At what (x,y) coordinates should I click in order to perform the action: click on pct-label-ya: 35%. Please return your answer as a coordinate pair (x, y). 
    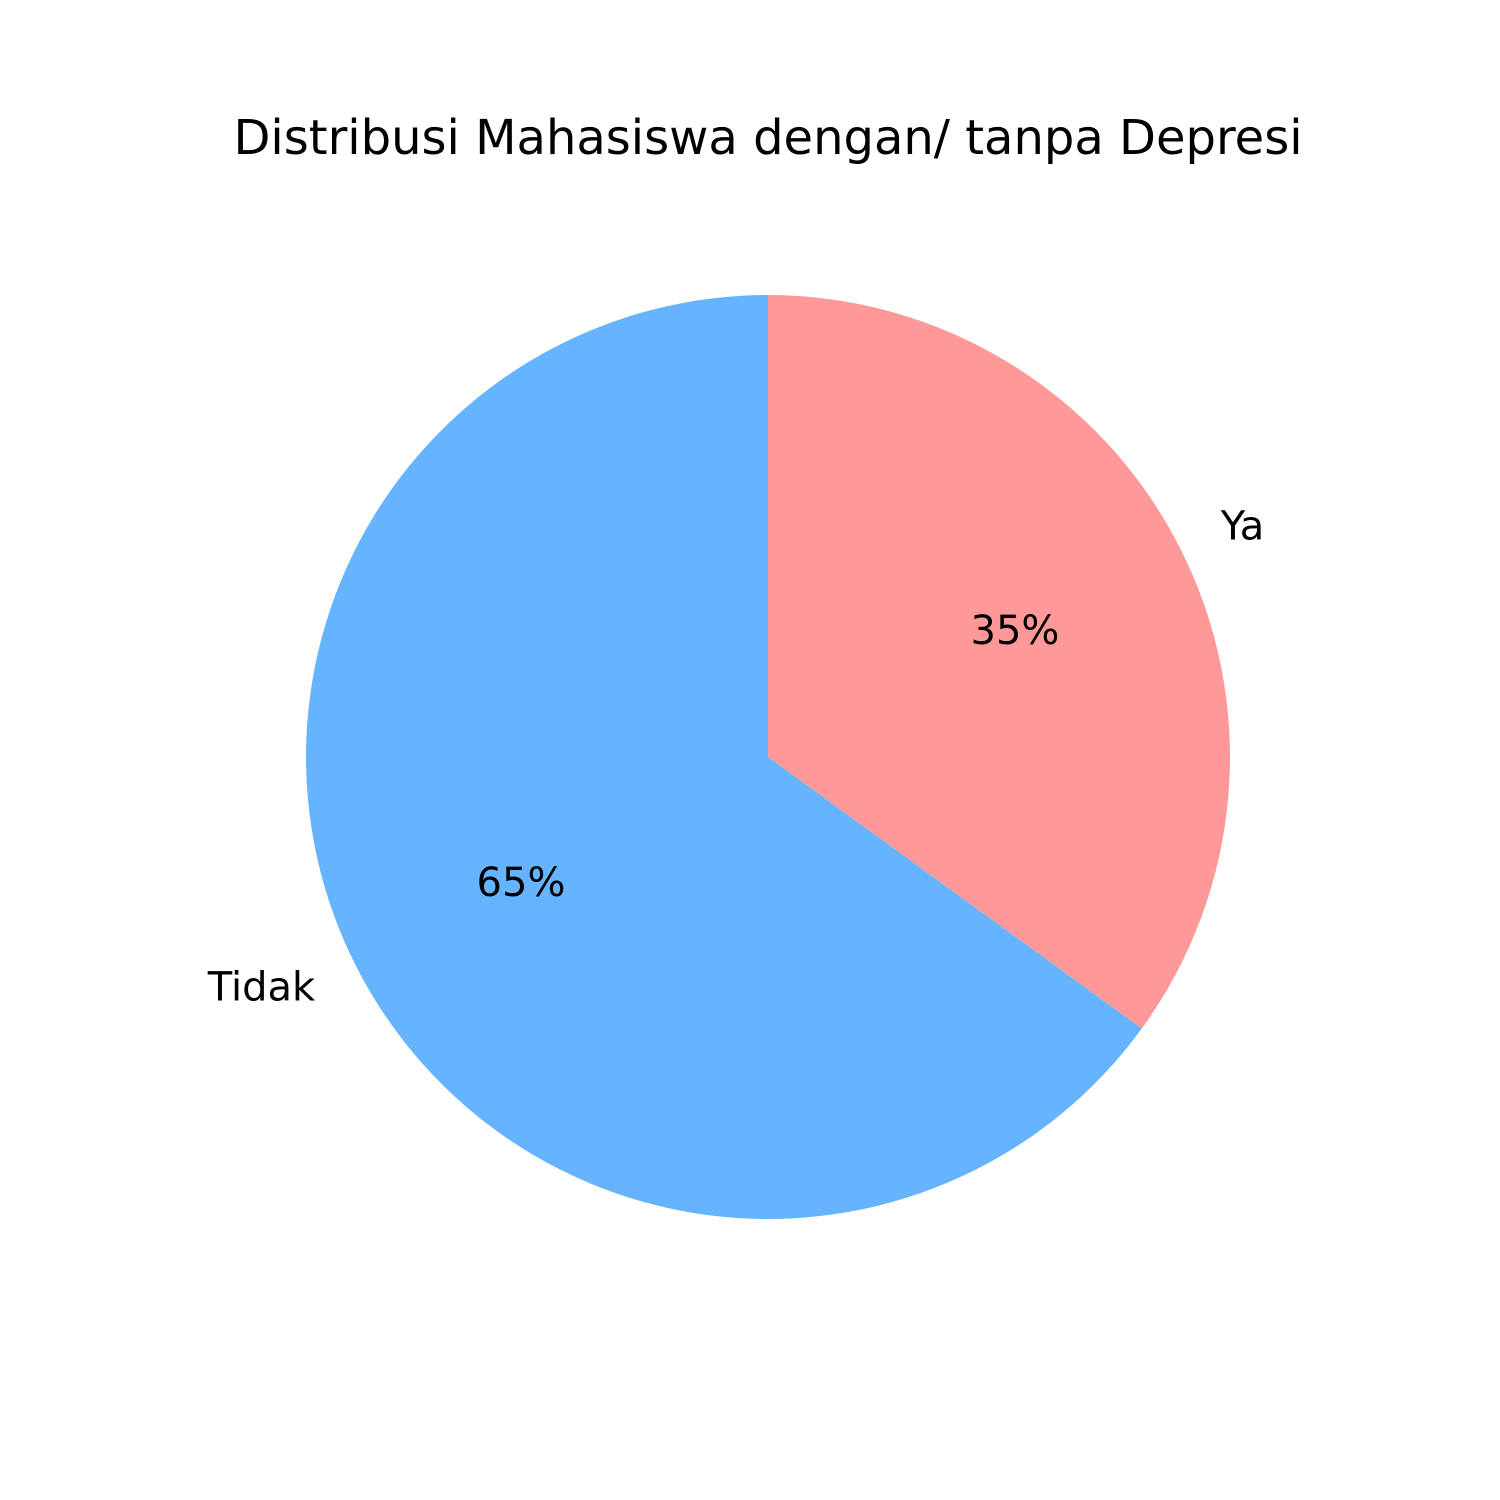
    Looking at the image, I should click on (1015, 631).